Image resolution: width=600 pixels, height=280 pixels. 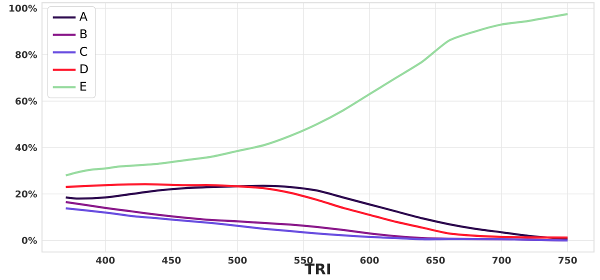 I want to click on y-tick-label: 60%, so click(x=26, y=101).